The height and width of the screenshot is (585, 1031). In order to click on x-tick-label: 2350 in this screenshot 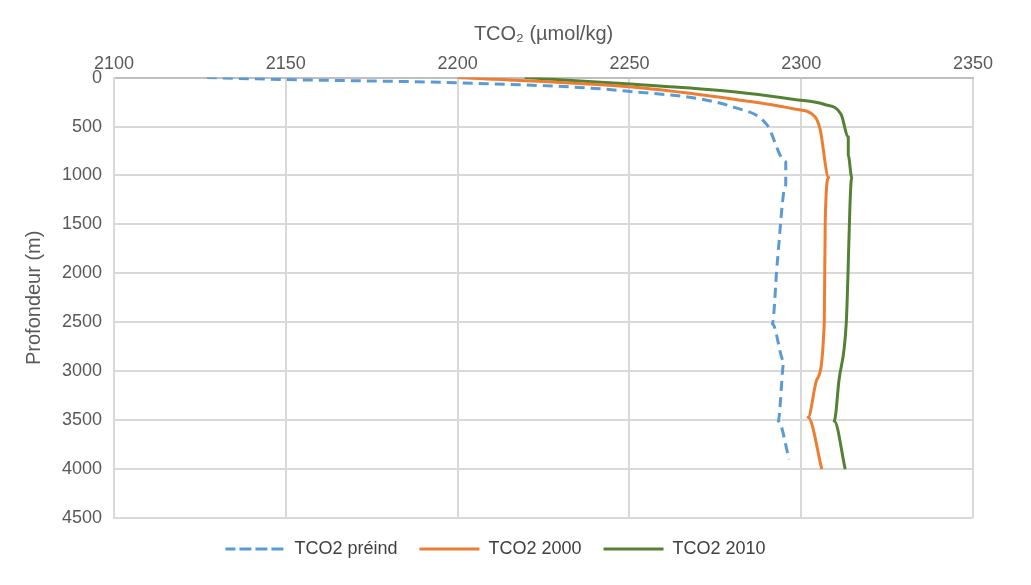, I will do `click(973, 62)`.